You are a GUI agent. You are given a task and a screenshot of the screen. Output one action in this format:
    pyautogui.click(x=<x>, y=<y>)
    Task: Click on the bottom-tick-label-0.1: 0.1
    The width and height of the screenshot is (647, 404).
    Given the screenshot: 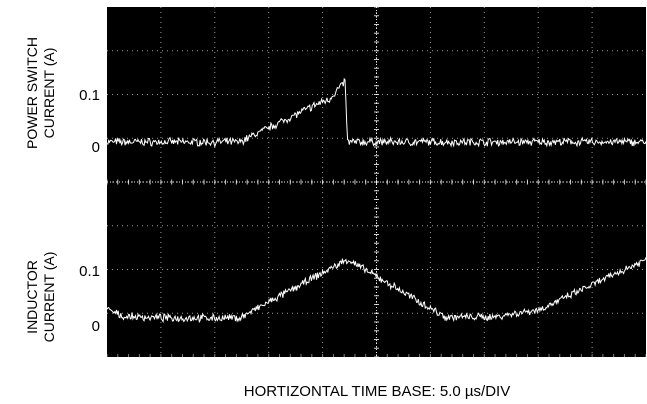 What is the action you would take?
    pyautogui.click(x=89, y=271)
    